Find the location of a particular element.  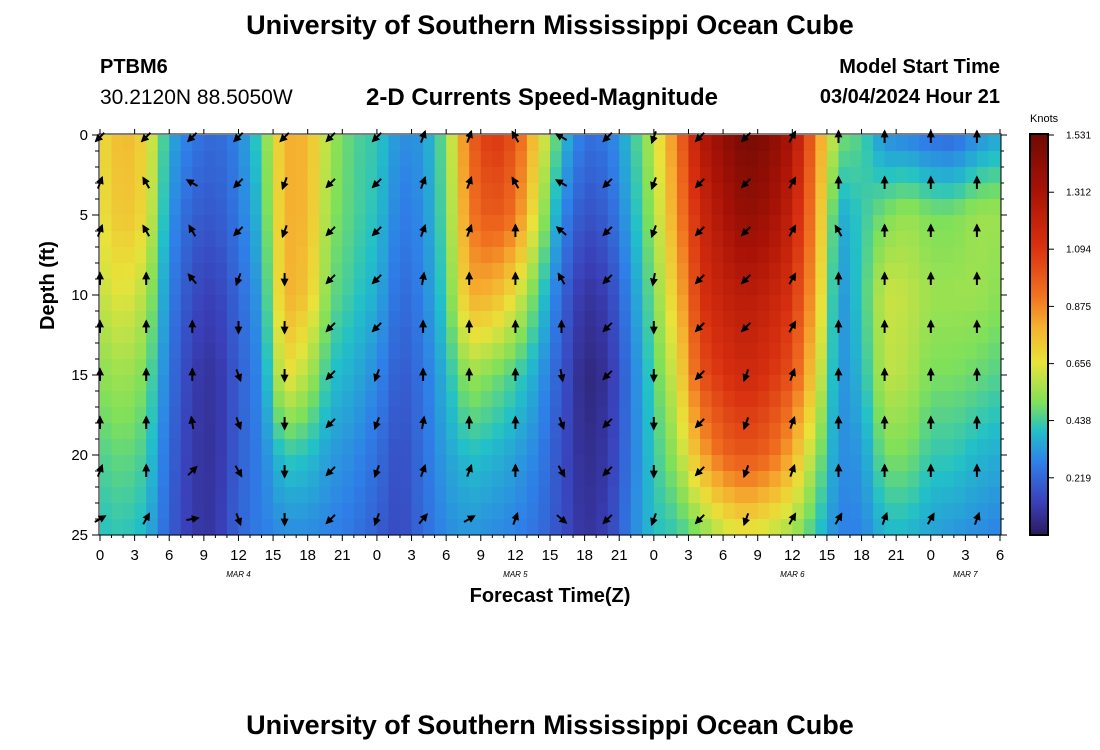

y-tick-label: 15 is located at coordinates (79, 375).